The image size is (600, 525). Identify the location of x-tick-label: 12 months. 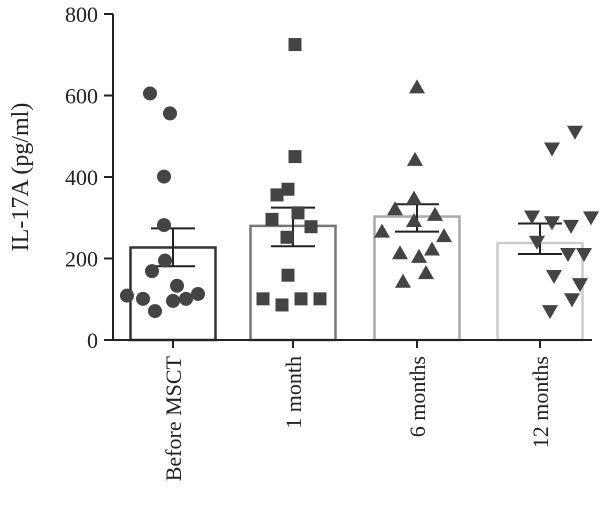
(540, 402).